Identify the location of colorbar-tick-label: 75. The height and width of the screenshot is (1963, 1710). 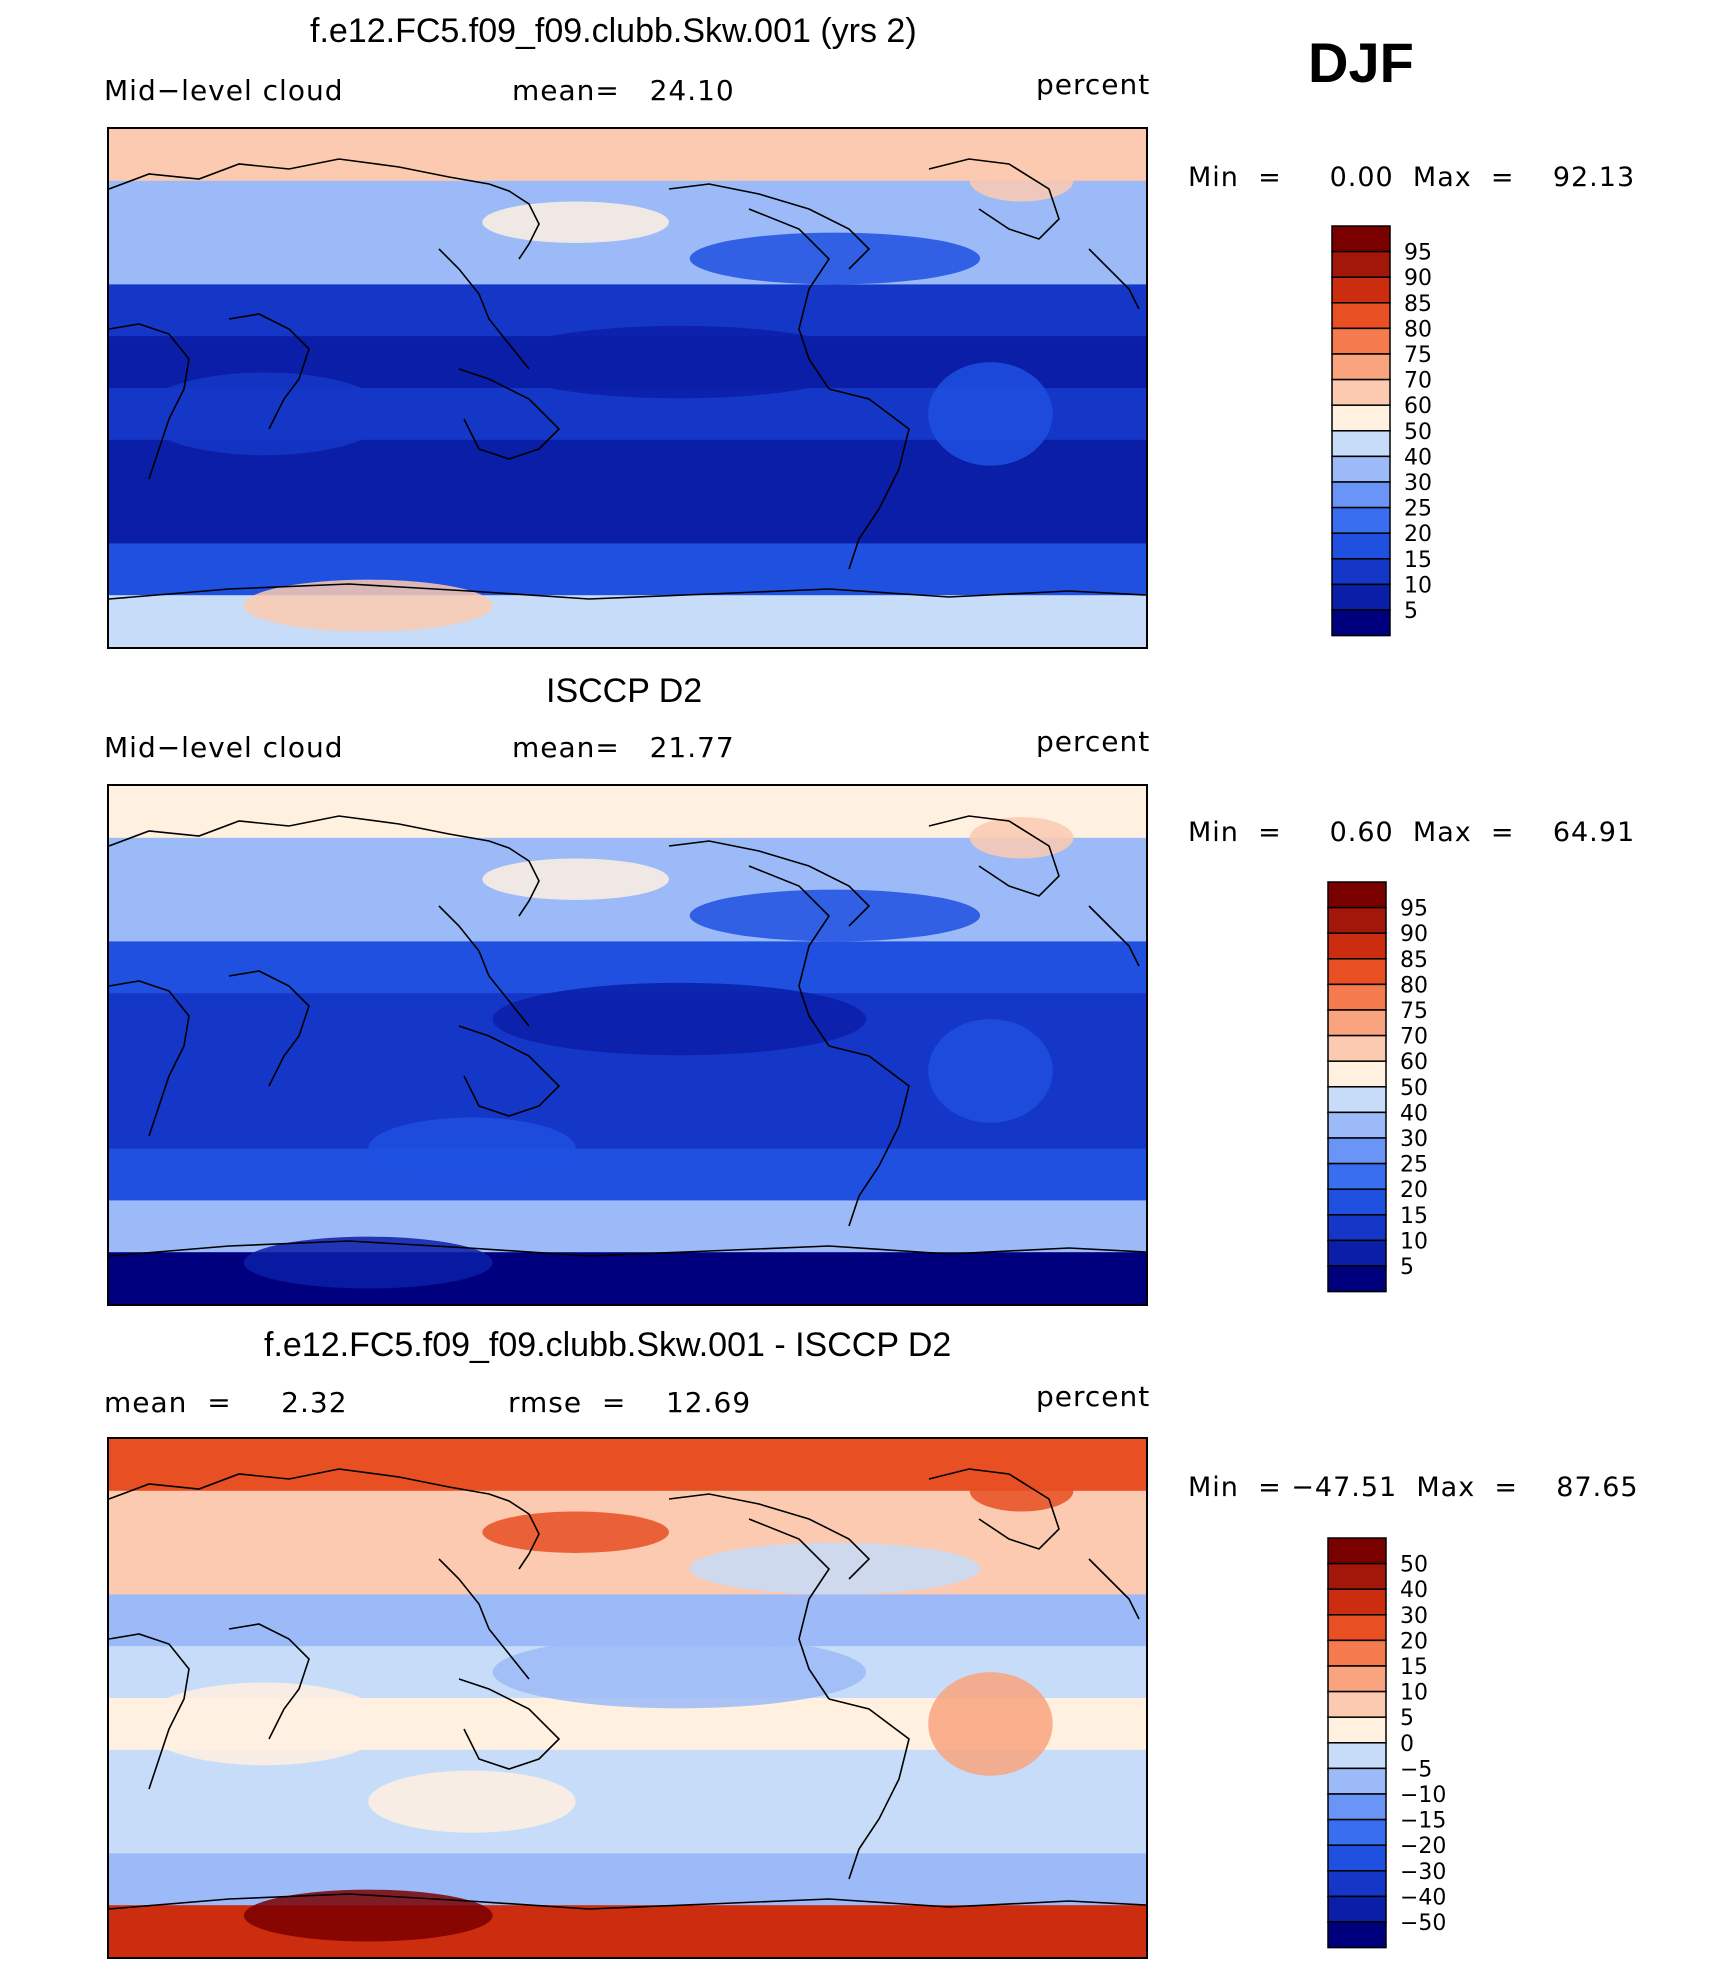
(1418, 355).